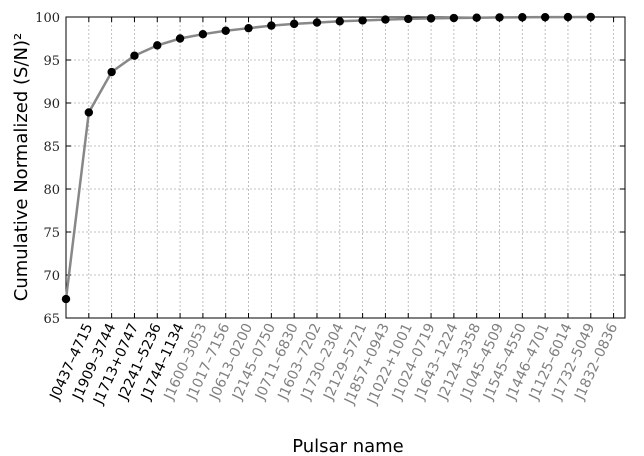 The height and width of the screenshot is (456, 644). I want to click on y-tick-label: 100, so click(47, 18).